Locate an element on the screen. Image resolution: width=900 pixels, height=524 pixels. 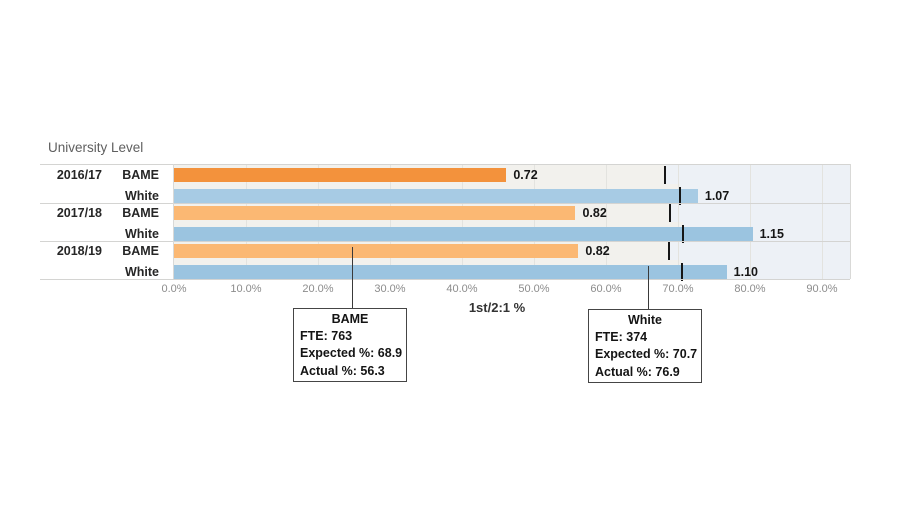
axis-tick-label: 10.0% is located at coordinates (246, 289).